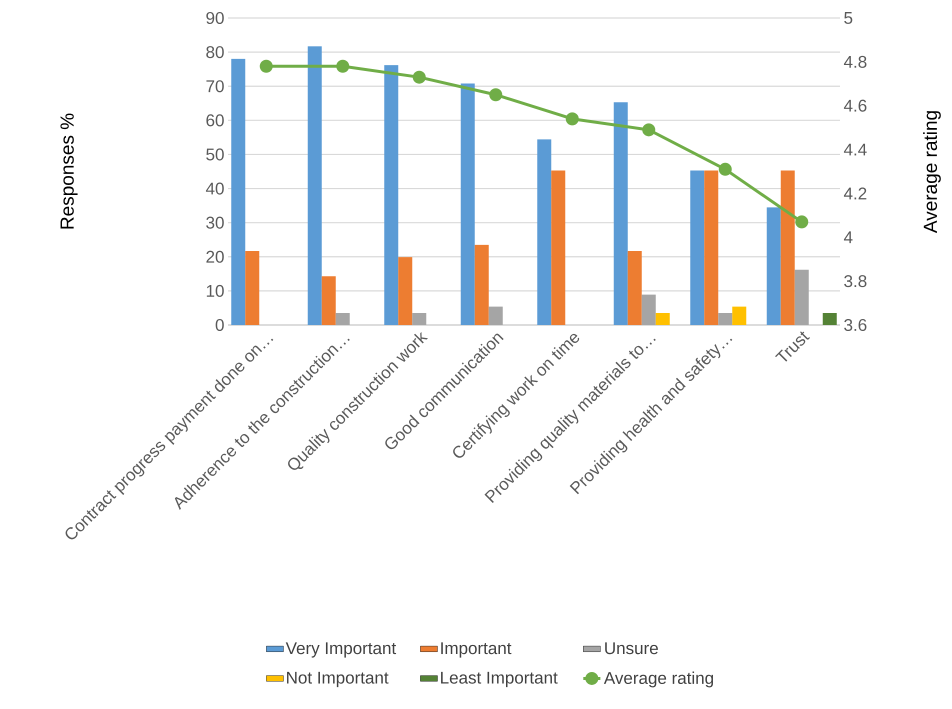 The image size is (952, 709). Describe the element at coordinates (215, 52) in the screenshot. I see `y-tick-label: 80` at that location.